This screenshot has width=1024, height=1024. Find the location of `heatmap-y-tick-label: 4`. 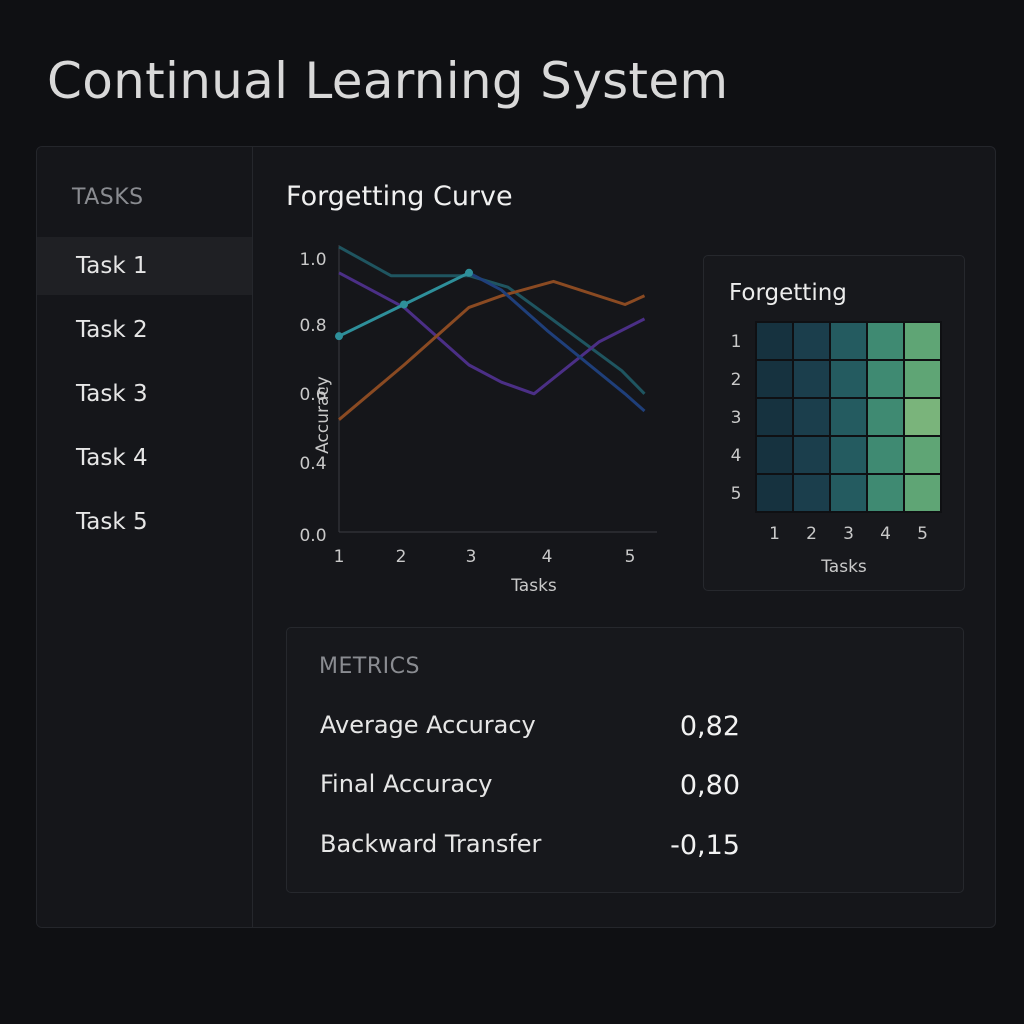

heatmap-y-tick-label: 4 is located at coordinates (736, 456).